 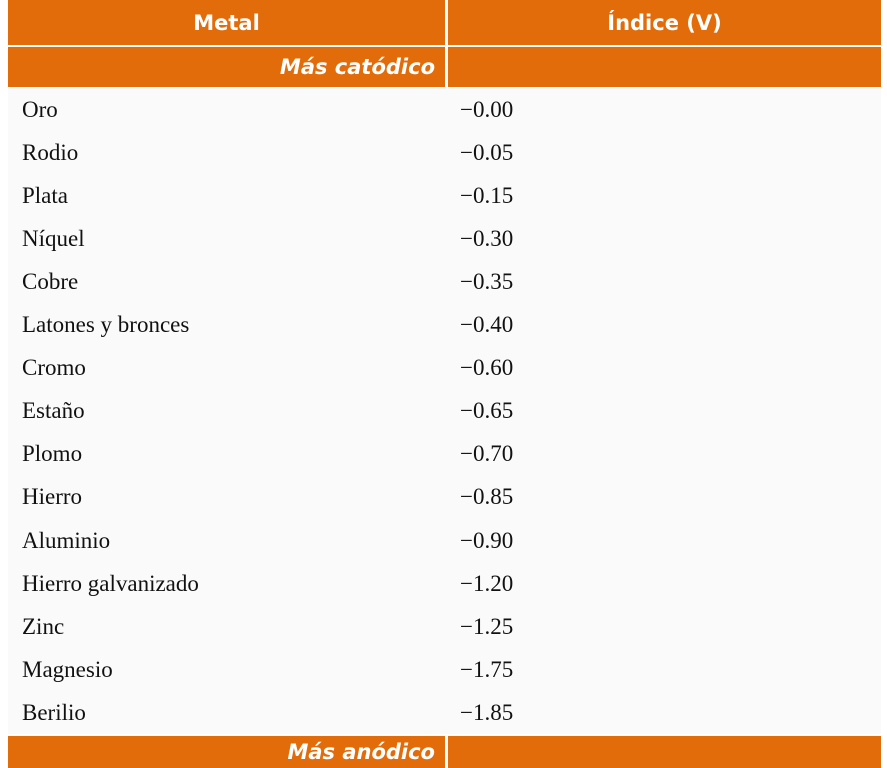 I want to click on metal-name: Aluminio, so click(x=66, y=540).